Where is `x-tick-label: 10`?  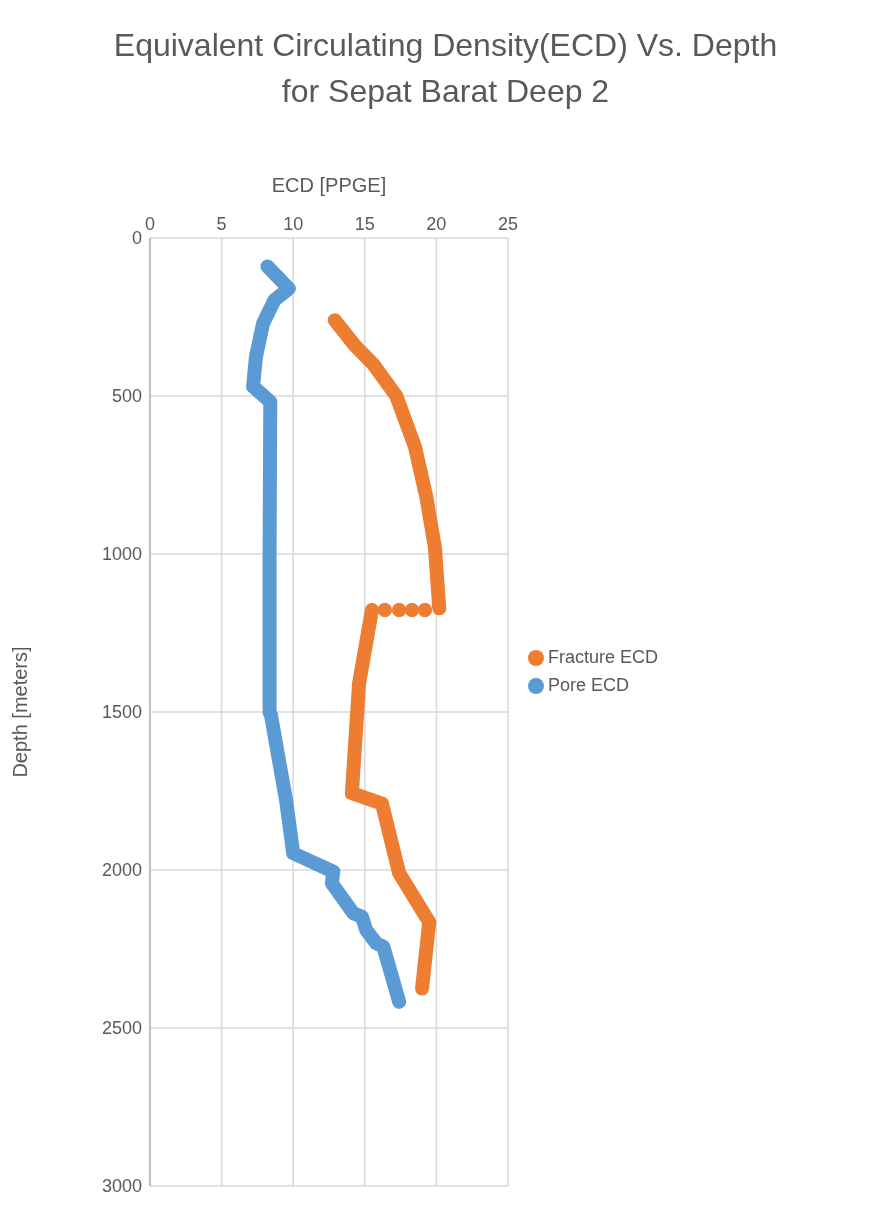 x-tick-label: 10 is located at coordinates (293, 224).